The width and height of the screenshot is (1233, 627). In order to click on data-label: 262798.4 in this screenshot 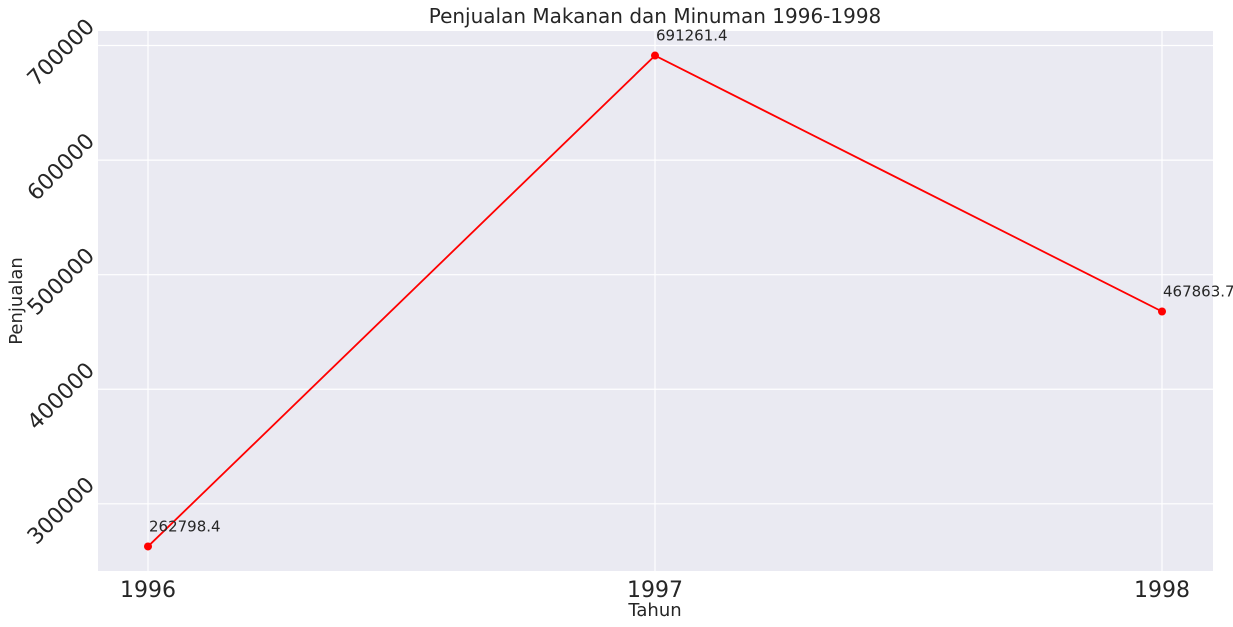, I will do `click(185, 526)`.